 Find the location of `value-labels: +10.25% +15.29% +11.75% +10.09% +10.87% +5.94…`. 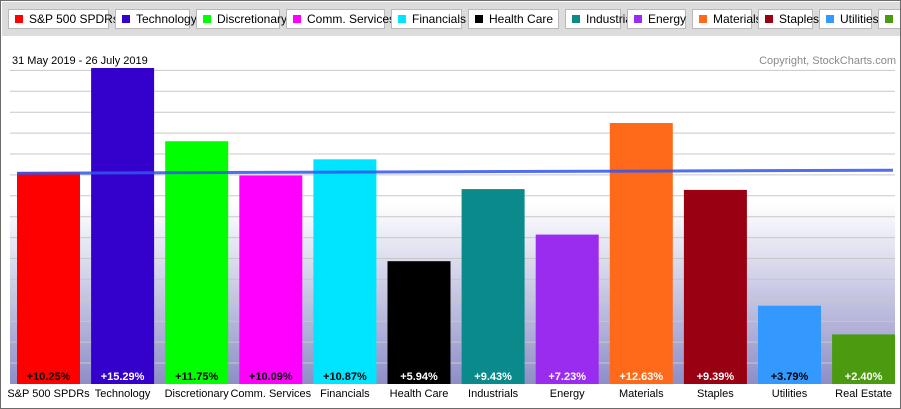

value-labels: +10.25% +15.29% +11.75% +10.09% +10.87% +5.94… is located at coordinates (455, 377).